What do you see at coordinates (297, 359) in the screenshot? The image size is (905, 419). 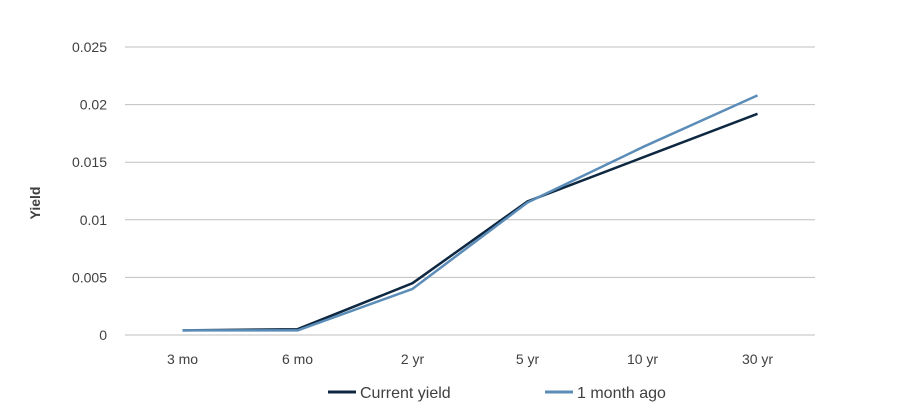 I see `x-tick-label: 6 mo` at bounding box center [297, 359].